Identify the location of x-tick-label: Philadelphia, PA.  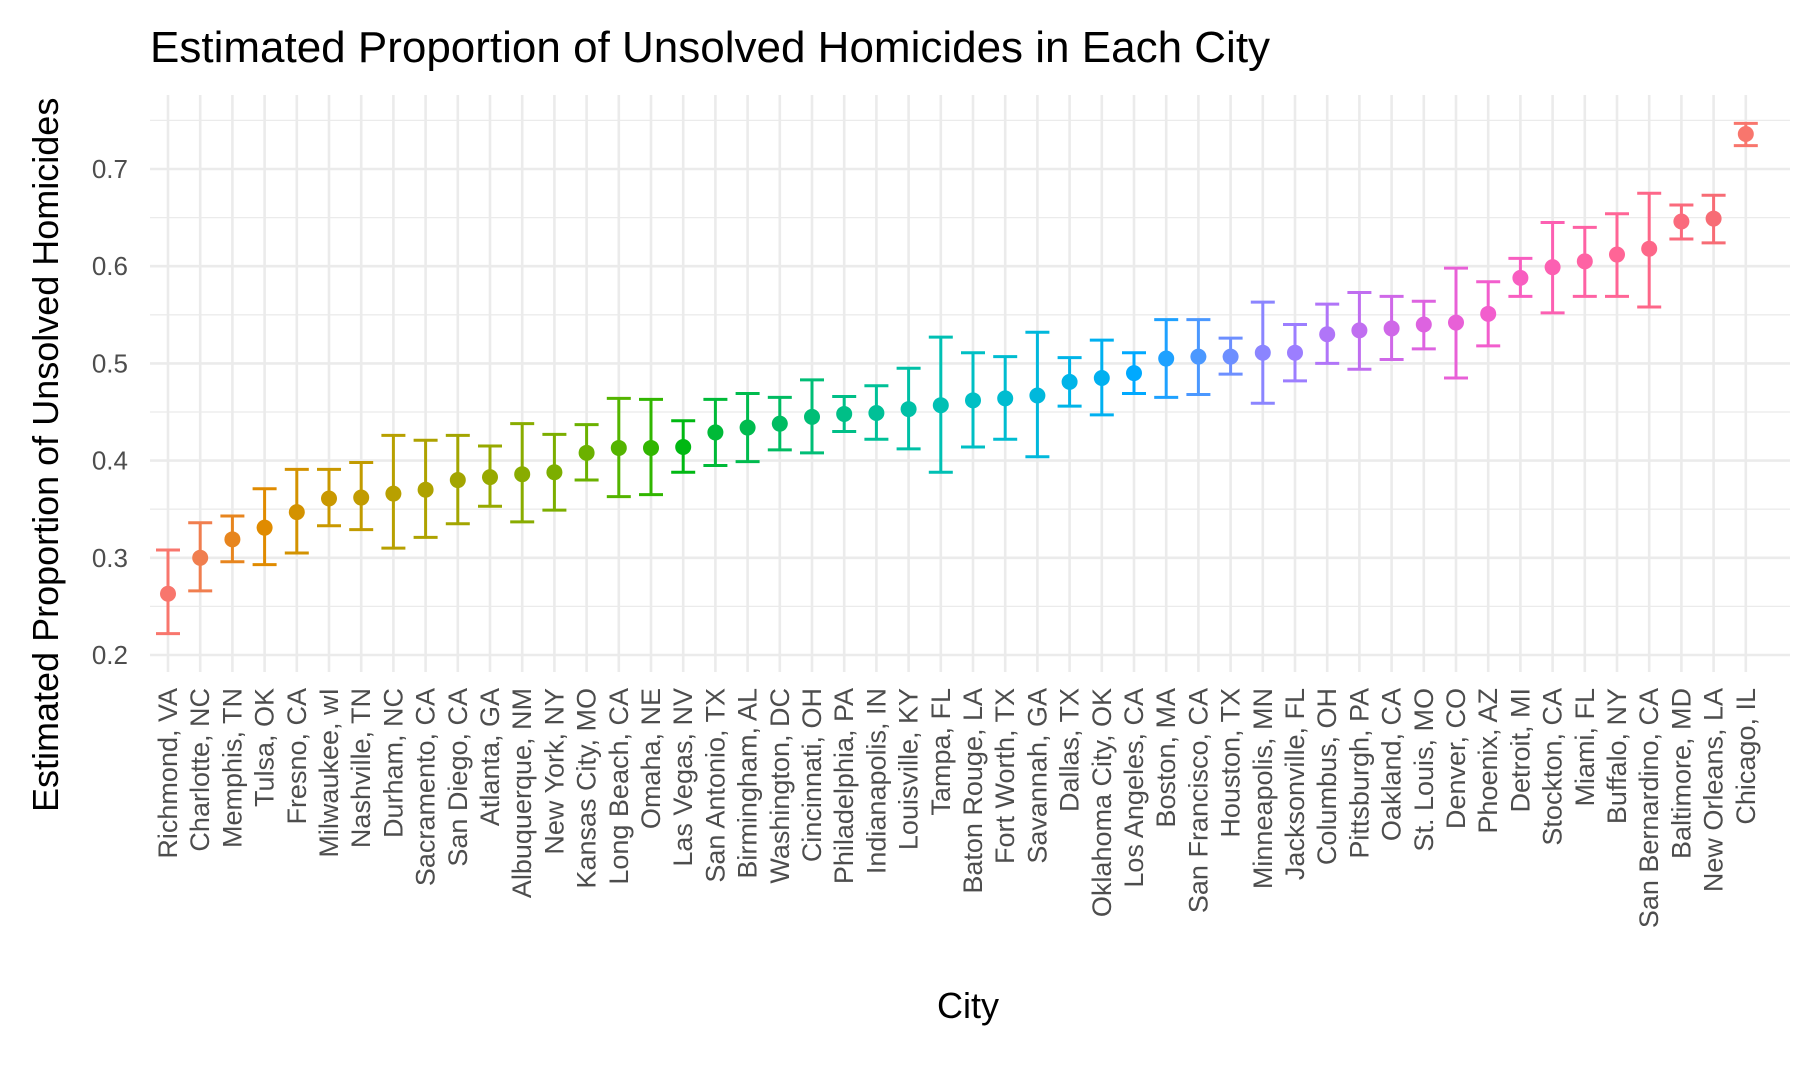
(844, 786).